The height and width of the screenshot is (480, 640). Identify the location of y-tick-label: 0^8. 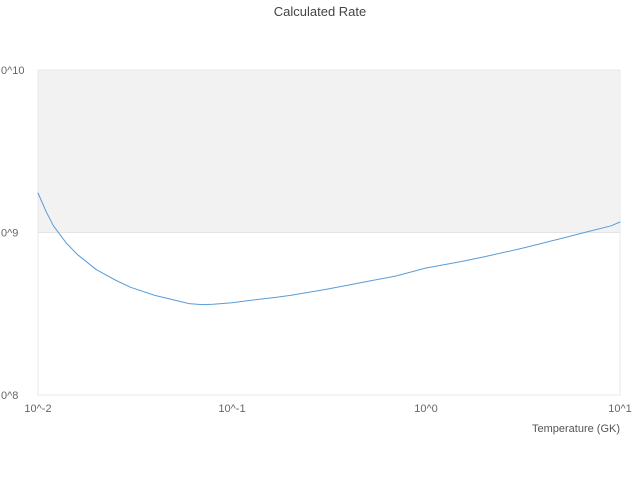
(9, 396).